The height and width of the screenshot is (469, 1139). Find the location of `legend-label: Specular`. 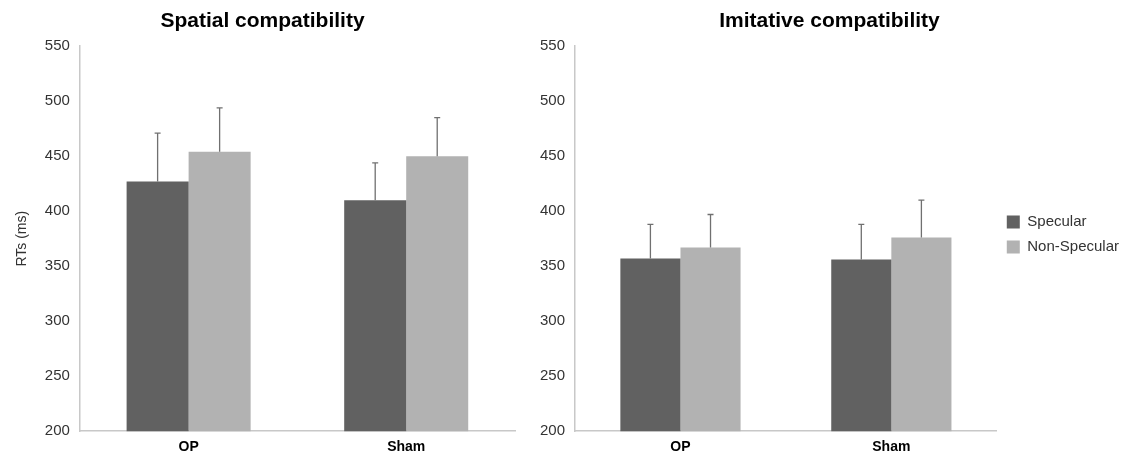

legend-label: Specular is located at coordinates (1057, 221).